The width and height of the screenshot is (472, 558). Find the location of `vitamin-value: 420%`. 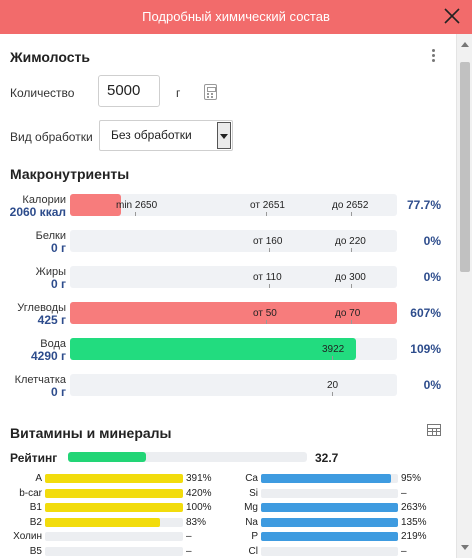

vitamin-value: 420% is located at coordinates (199, 493).